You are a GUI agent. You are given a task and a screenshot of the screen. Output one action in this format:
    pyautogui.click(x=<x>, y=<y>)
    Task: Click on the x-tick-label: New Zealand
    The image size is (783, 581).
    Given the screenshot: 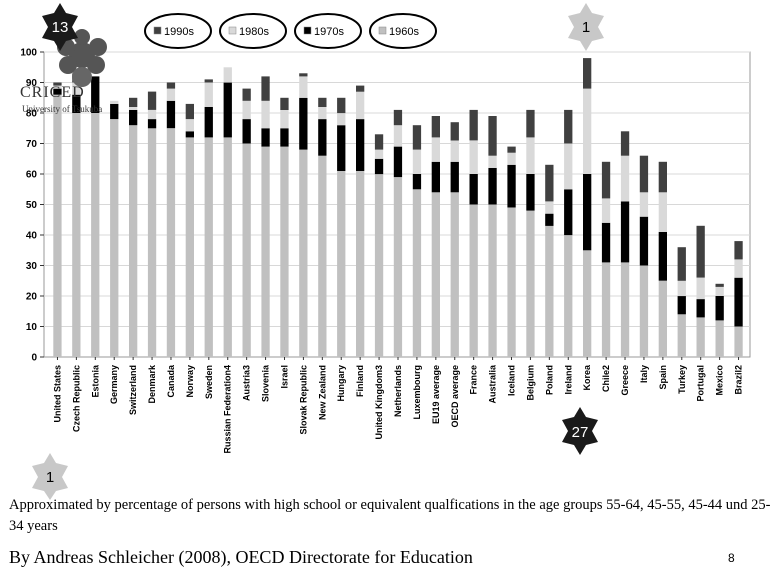 What is the action you would take?
    pyautogui.click(x=322, y=392)
    